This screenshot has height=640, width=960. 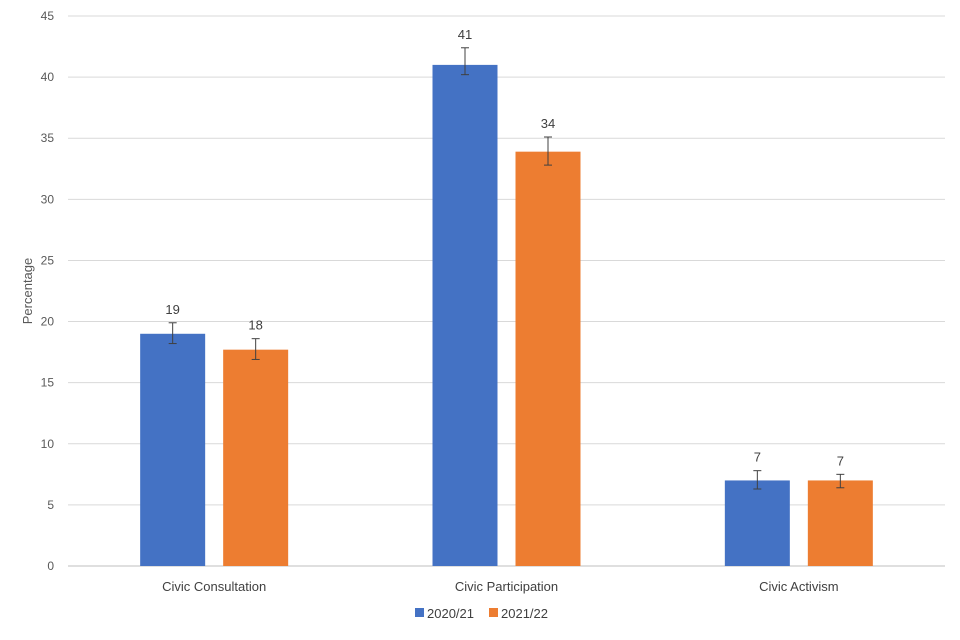 What do you see at coordinates (548, 123) in the screenshot?
I see `data-label: 34` at bounding box center [548, 123].